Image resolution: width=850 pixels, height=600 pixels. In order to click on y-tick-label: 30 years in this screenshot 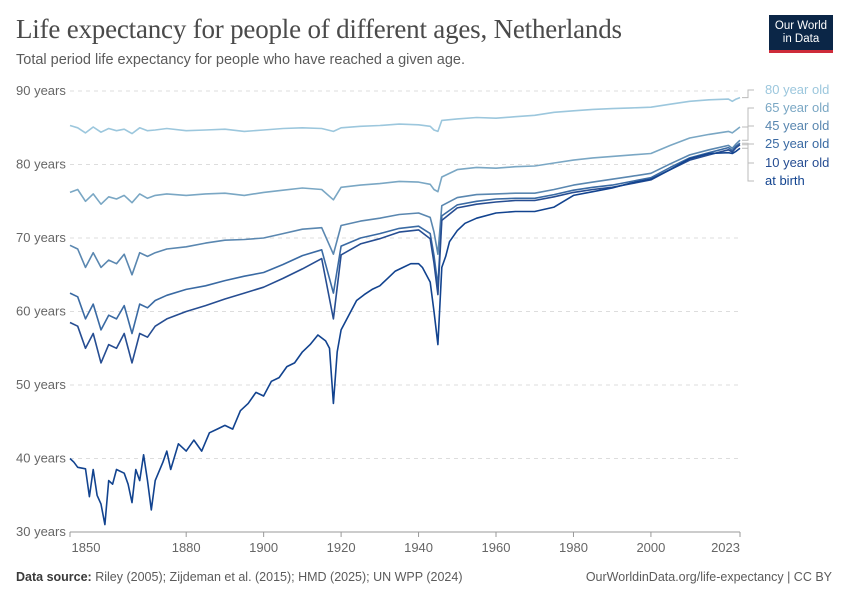, I will do `click(41, 531)`.